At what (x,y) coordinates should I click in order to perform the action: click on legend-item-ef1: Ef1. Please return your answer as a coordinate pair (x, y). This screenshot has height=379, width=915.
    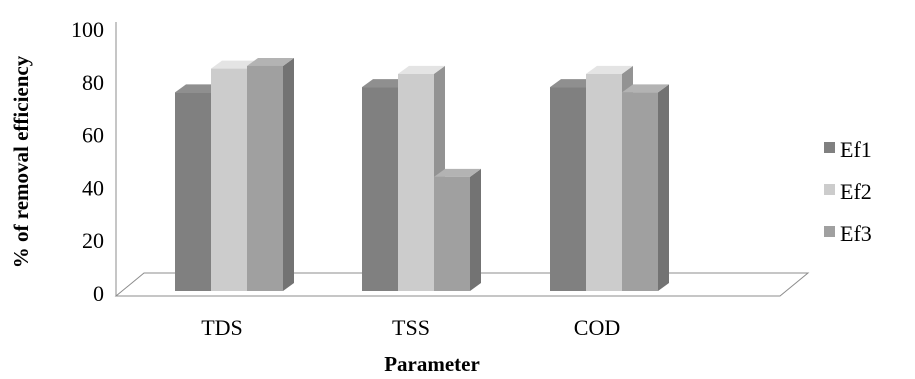
    Looking at the image, I should click on (848, 149).